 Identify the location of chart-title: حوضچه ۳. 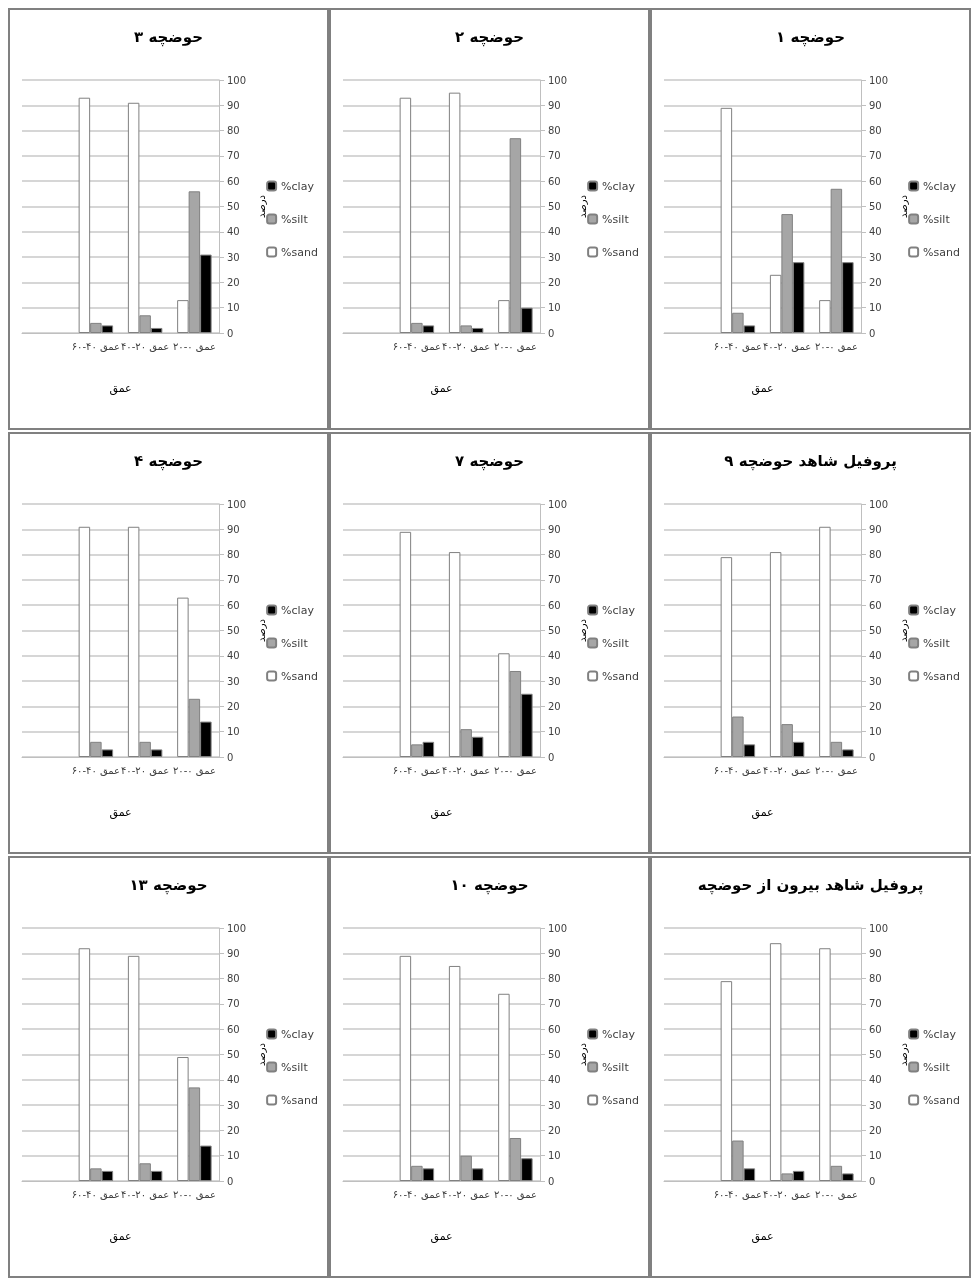
(168, 37).